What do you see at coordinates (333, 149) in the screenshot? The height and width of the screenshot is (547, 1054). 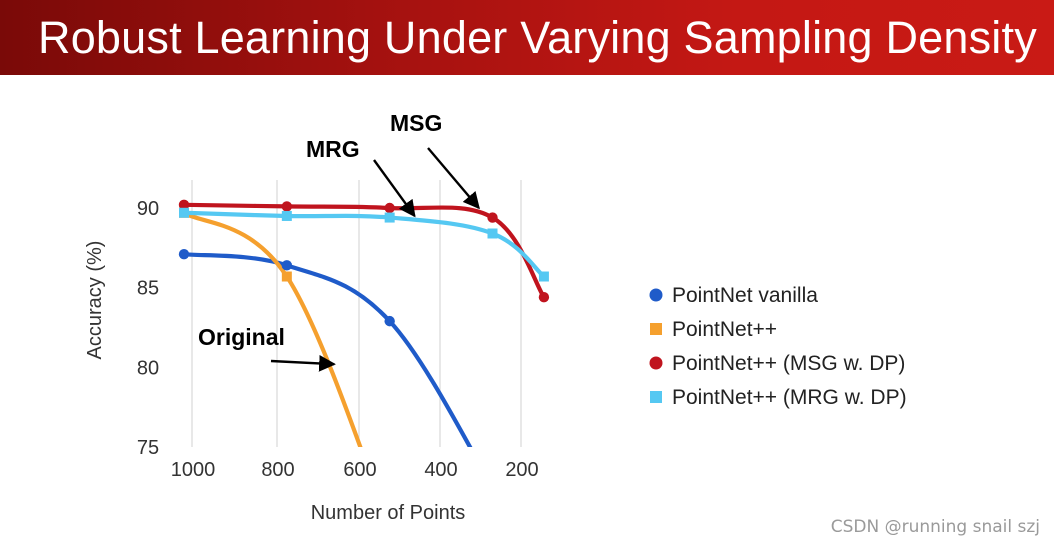 I see `annotation-mrg: MRG` at bounding box center [333, 149].